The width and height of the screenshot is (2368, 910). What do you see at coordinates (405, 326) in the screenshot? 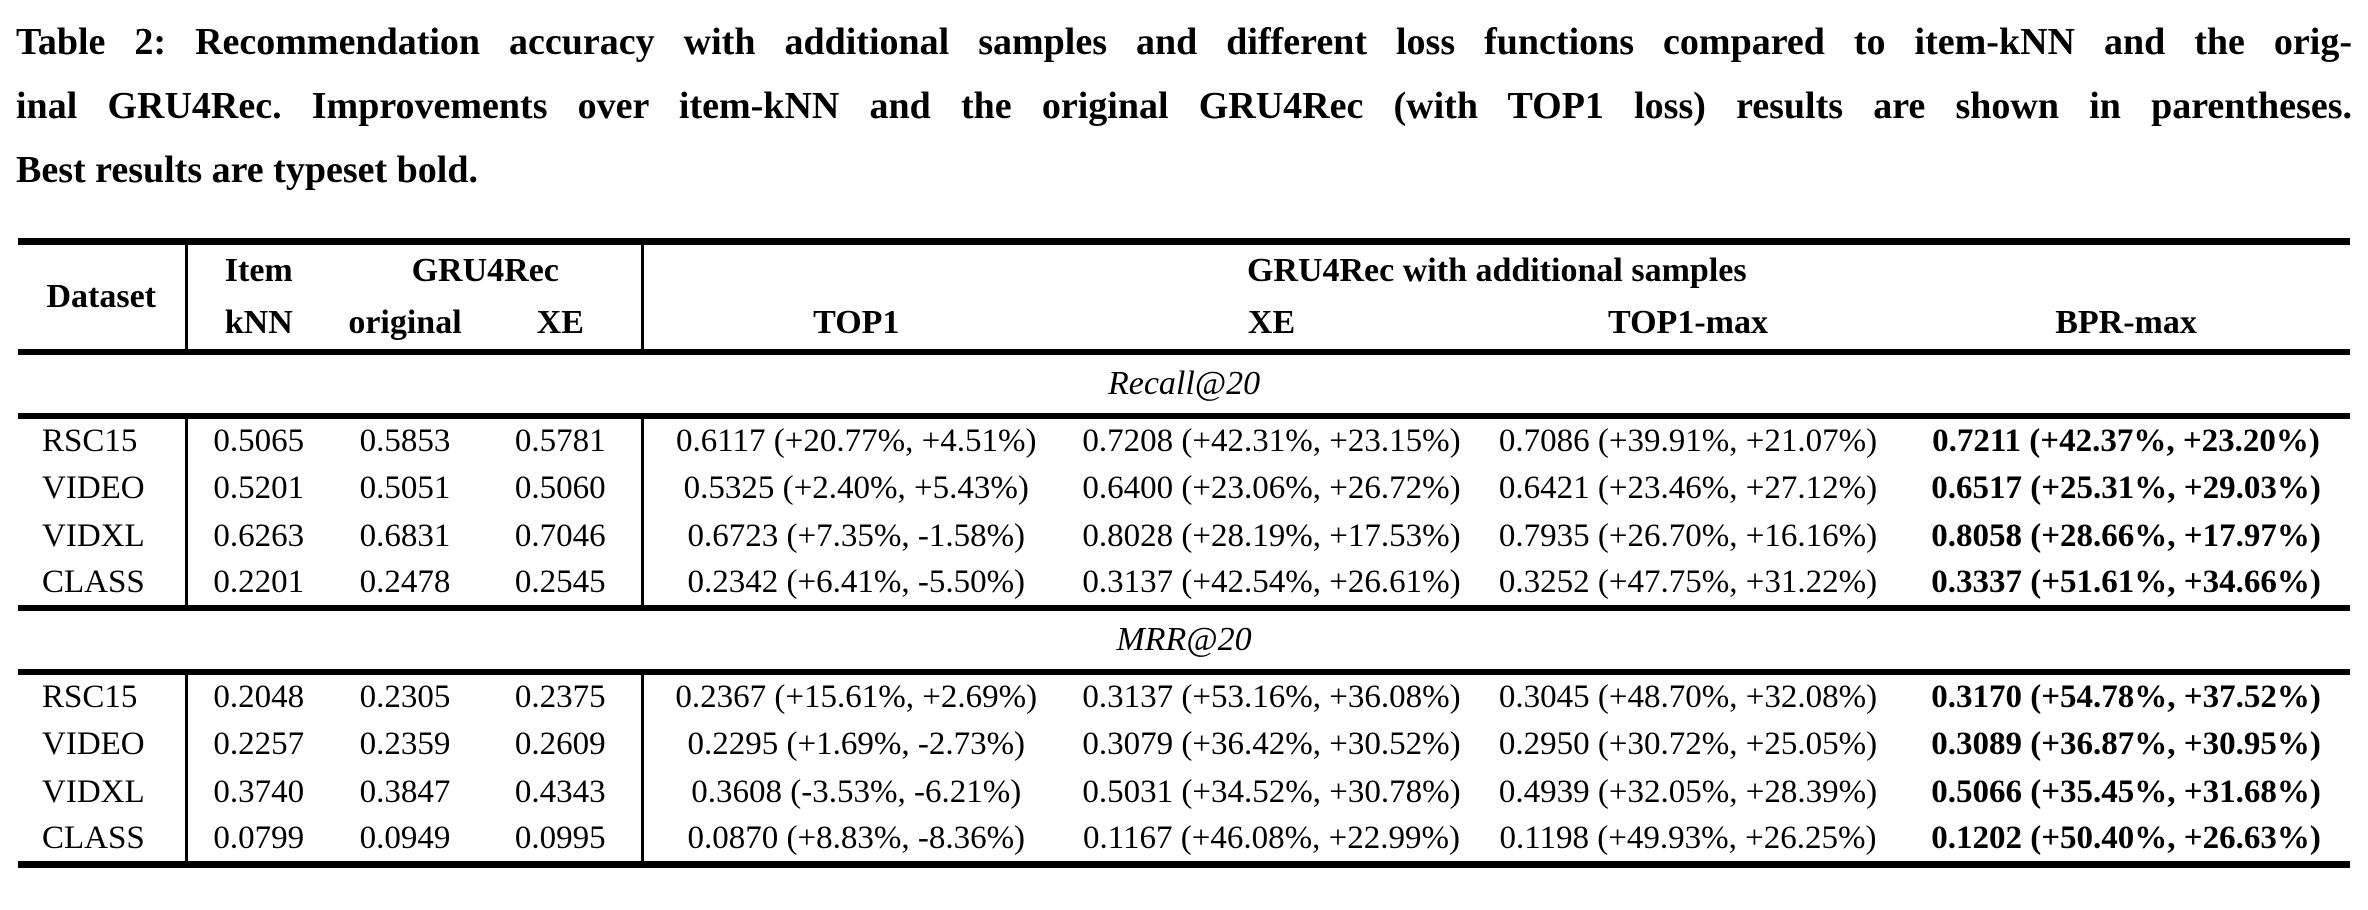
I see `col-header-original: original` at bounding box center [405, 326].